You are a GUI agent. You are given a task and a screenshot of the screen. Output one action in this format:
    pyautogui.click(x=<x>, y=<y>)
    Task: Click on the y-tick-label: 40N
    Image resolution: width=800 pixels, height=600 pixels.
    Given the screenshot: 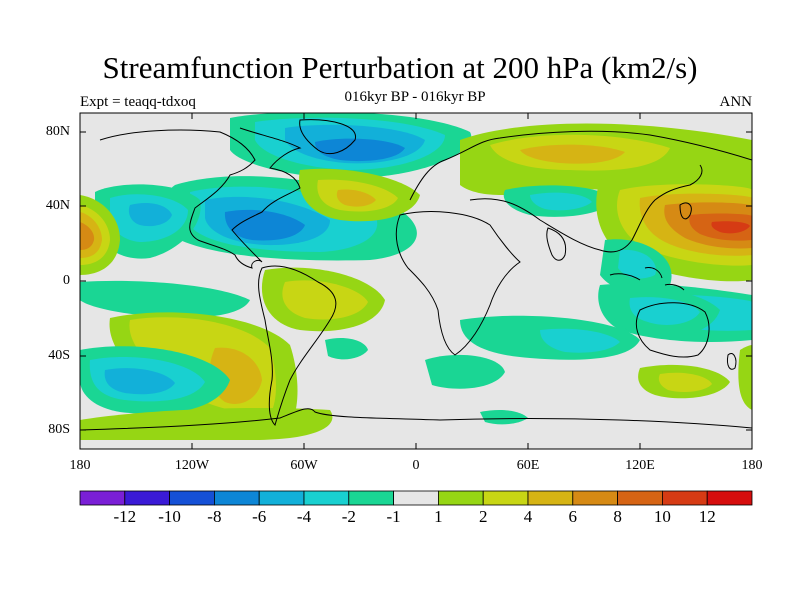 What is the action you would take?
    pyautogui.click(x=57, y=205)
    